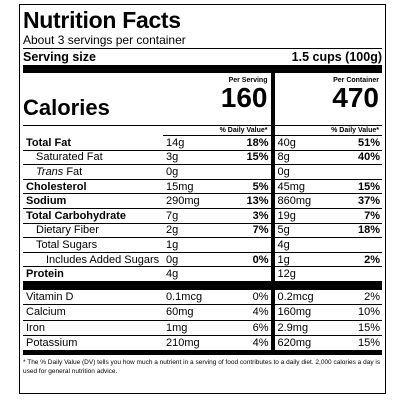 The height and width of the screenshot is (400, 400). I want to click on spacer, so click(93, 130).